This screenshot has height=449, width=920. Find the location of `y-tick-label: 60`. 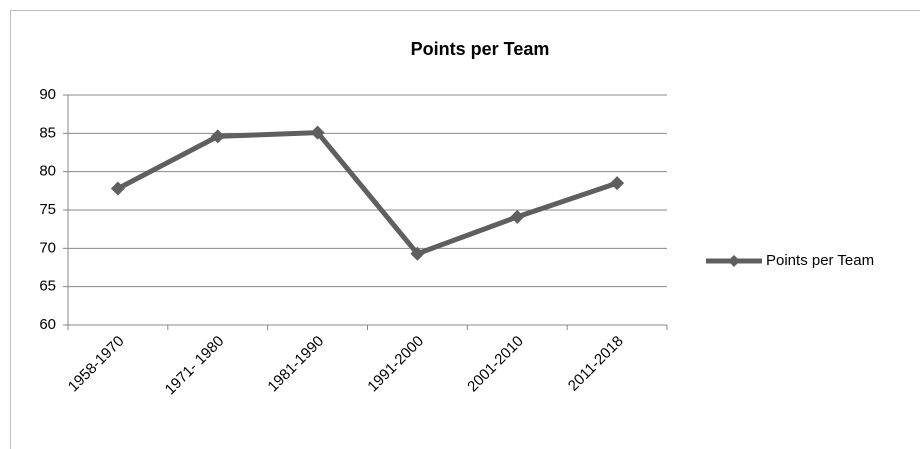

y-tick-label: 60 is located at coordinates (47, 324).